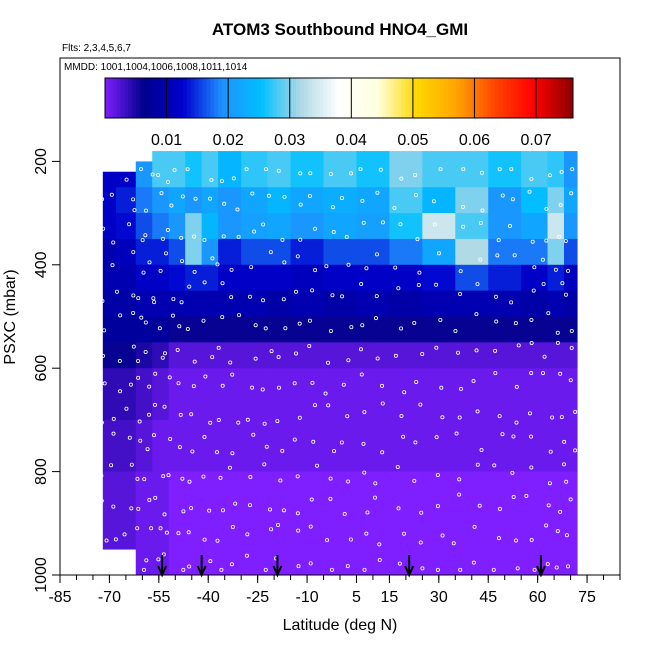  Describe the element at coordinates (351, 113) in the screenshot. I see `colorbar-ticks: 0.01 0.02 0.03 0.04 0.05 0.06 0.07` at that location.